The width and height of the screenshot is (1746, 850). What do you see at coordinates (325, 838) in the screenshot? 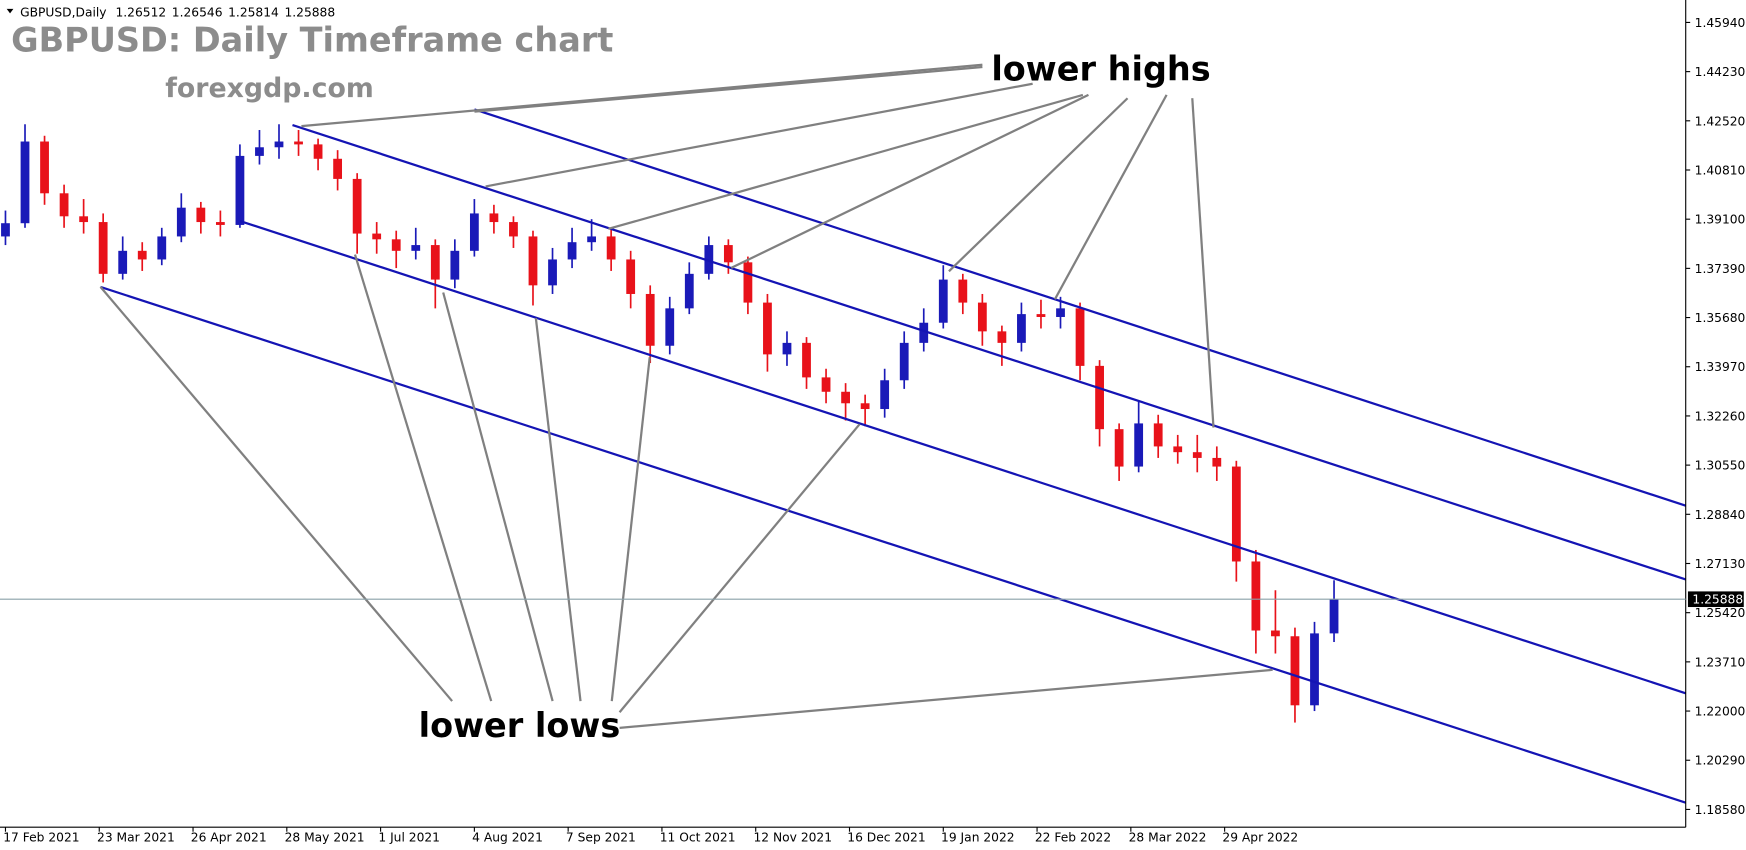
I see `x-tick-label: 28 May 2021` at bounding box center [325, 838].